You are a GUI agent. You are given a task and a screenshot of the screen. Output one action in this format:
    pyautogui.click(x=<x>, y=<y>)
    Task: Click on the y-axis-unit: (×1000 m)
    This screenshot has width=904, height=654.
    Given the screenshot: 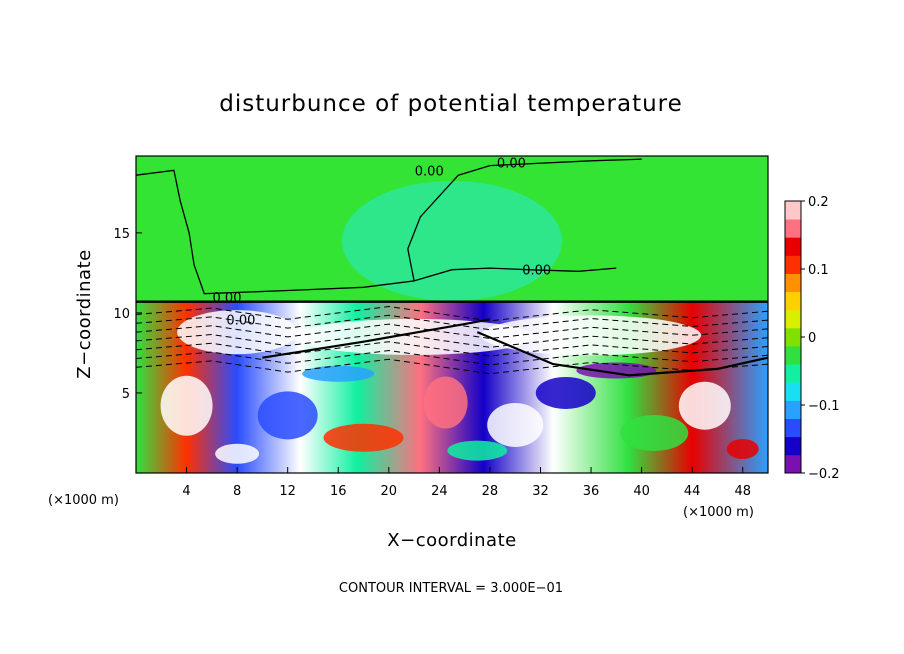 What is the action you would take?
    pyautogui.click(x=83, y=500)
    